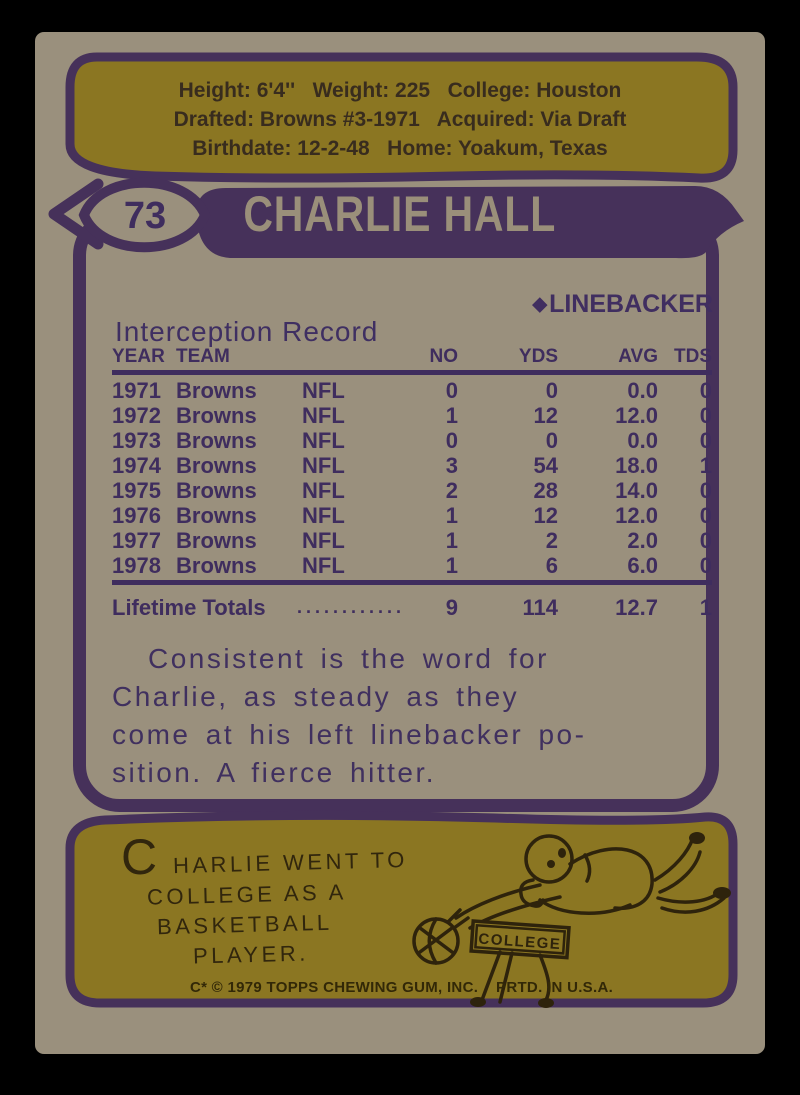  I want to click on bio-line-3: Birthdate: 12-2-48 Home: Yoakum, Texas, so click(400, 148).